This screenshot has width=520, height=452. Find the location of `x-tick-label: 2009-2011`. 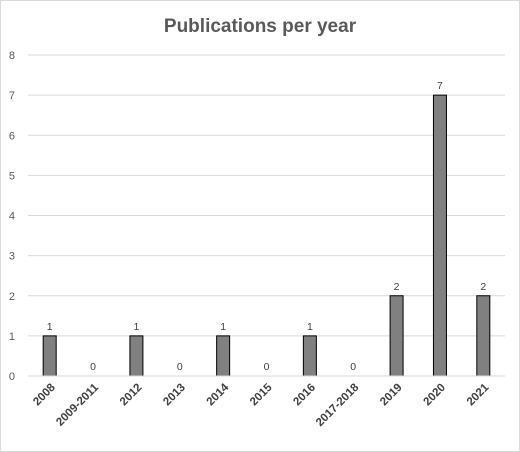

x-tick-label: 2009-2011 is located at coordinates (77, 404).